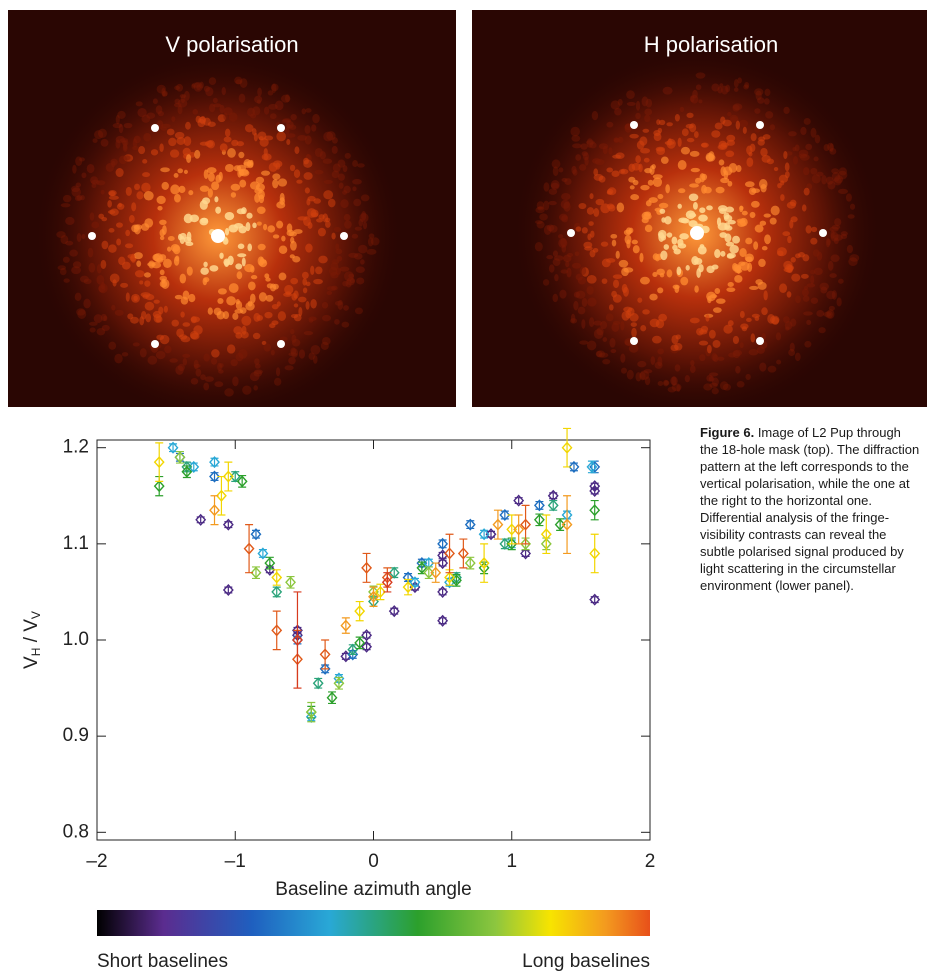 The height and width of the screenshot is (973, 927). I want to click on y-axis-label: VH / VV, so click(32, 640).